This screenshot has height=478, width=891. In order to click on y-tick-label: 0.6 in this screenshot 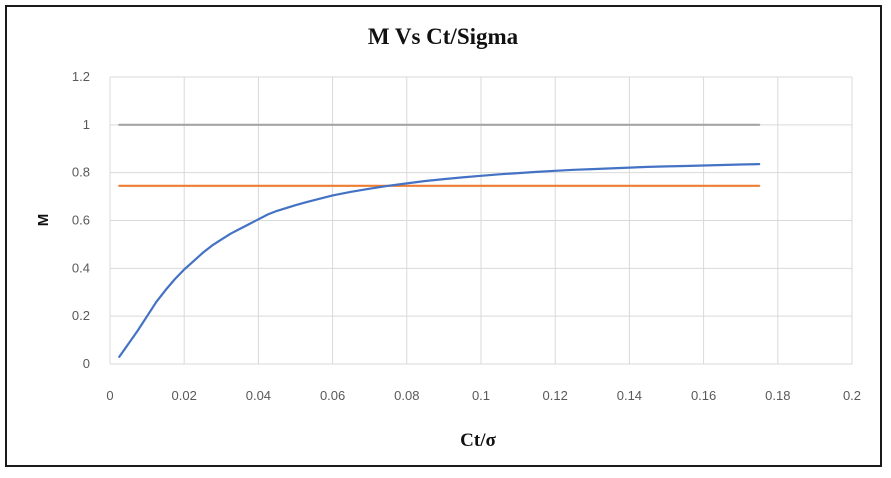, I will do `click(81, 220)`.